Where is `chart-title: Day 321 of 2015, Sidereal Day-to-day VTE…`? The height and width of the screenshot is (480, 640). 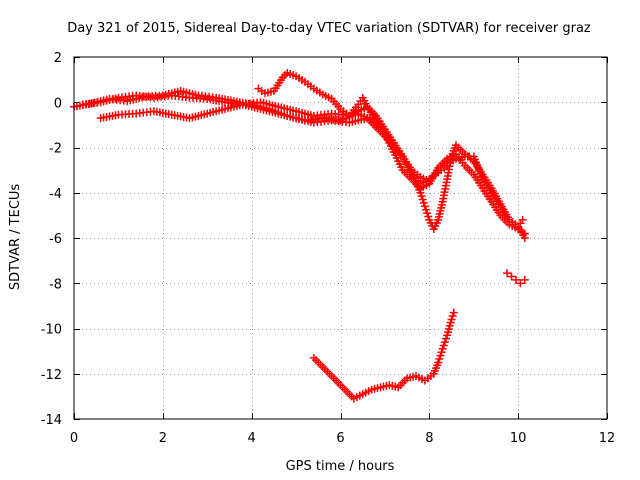
chart-title: Day 321 of 2015, Sidereal Day-to-day VTE… is located at coordinates (329, 28).